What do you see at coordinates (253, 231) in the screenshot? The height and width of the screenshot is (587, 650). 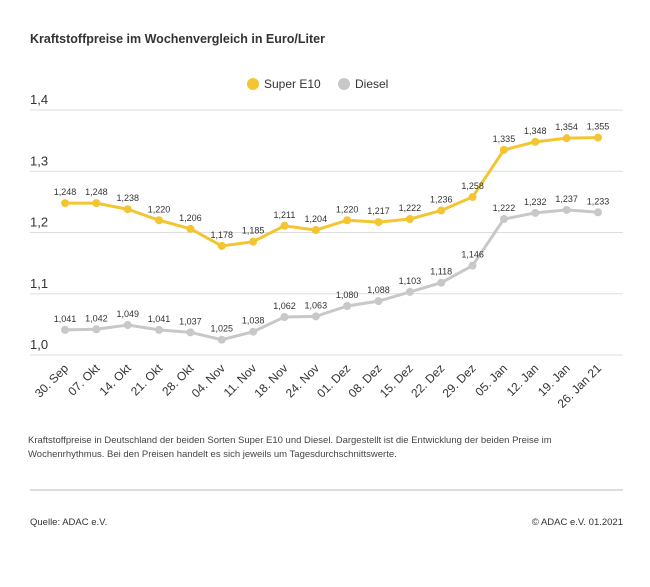 I see `data-label: 1,185` at bounding box center [253, 231].